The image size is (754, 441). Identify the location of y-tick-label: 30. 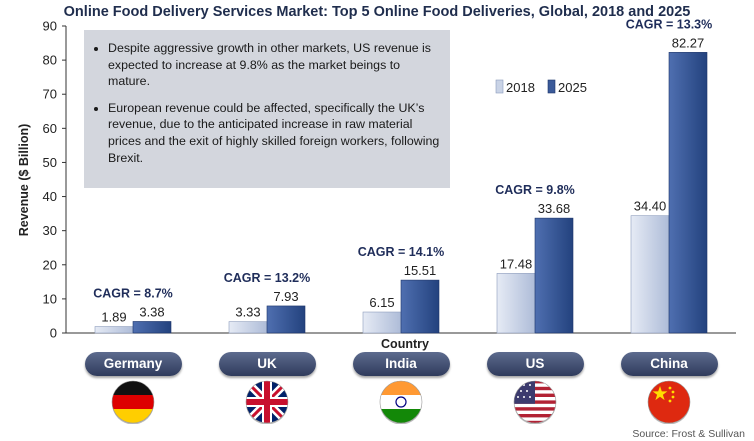
(50, 230).